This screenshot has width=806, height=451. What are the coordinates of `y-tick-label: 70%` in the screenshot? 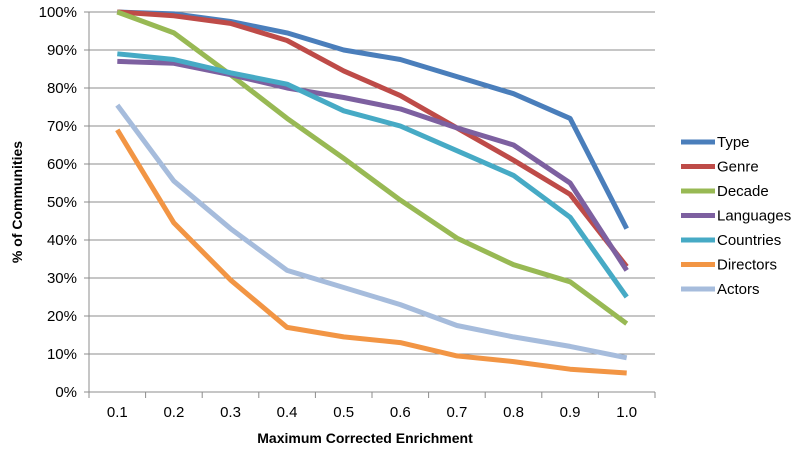 It's located at (62, 126).